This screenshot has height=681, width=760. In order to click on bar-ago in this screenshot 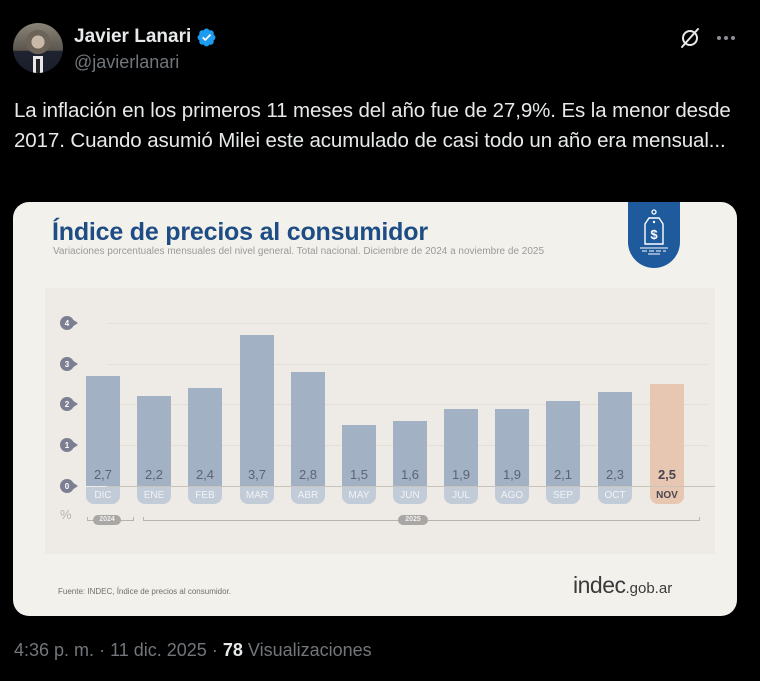, I will do `click(512, 447)`.